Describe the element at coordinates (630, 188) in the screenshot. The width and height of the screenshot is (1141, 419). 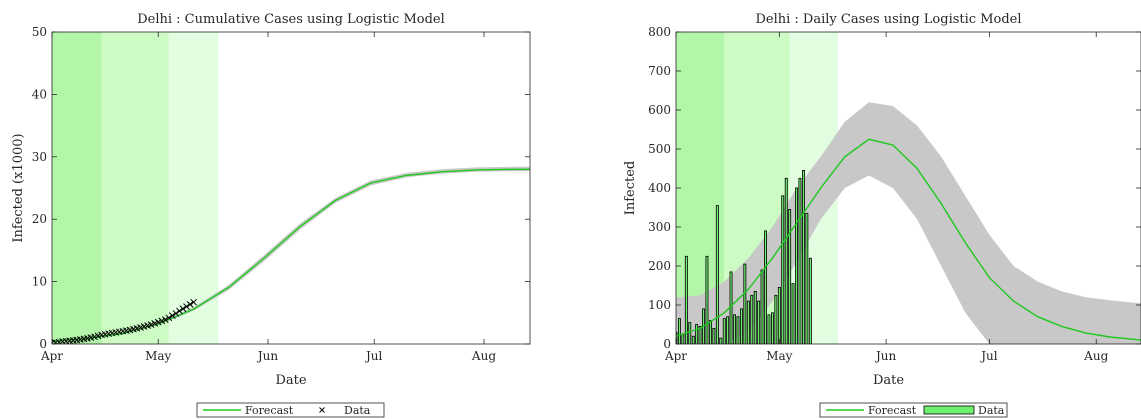
I see `y-axis-label: Infected` at that location.